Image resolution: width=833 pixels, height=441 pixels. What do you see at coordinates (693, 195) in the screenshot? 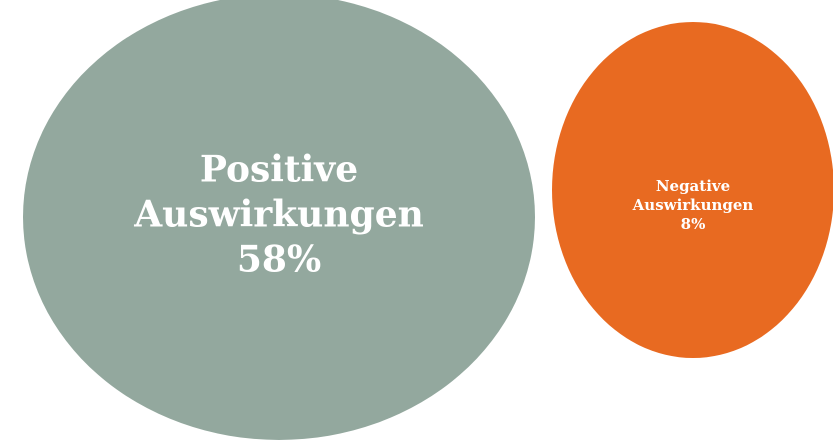
I see `category-label: Negative Auswirkungen` at bounding box center [693, 195].